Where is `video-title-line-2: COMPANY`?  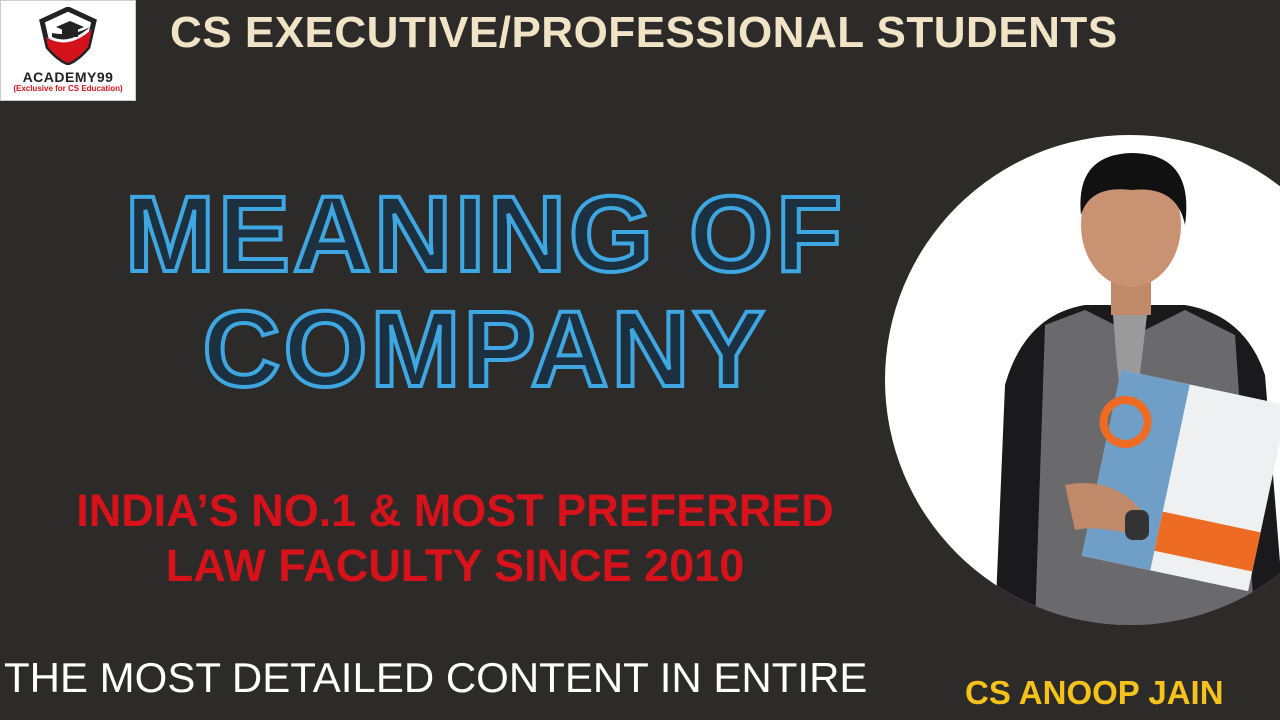
video-title-line-2: COMPANY is located at coordinates (484, 349).